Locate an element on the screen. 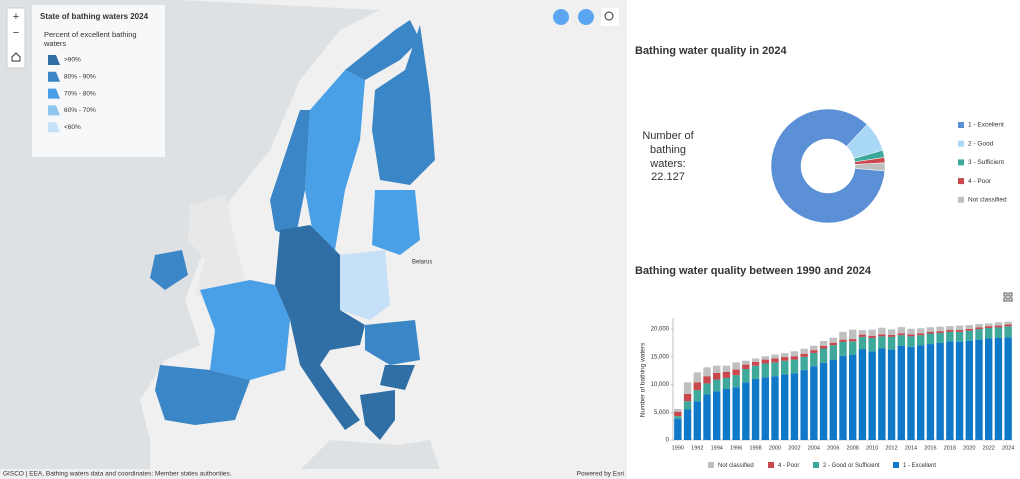 The image size is (1020, 479). x-tick-label: 2004 is located at coordinates (814, 448).